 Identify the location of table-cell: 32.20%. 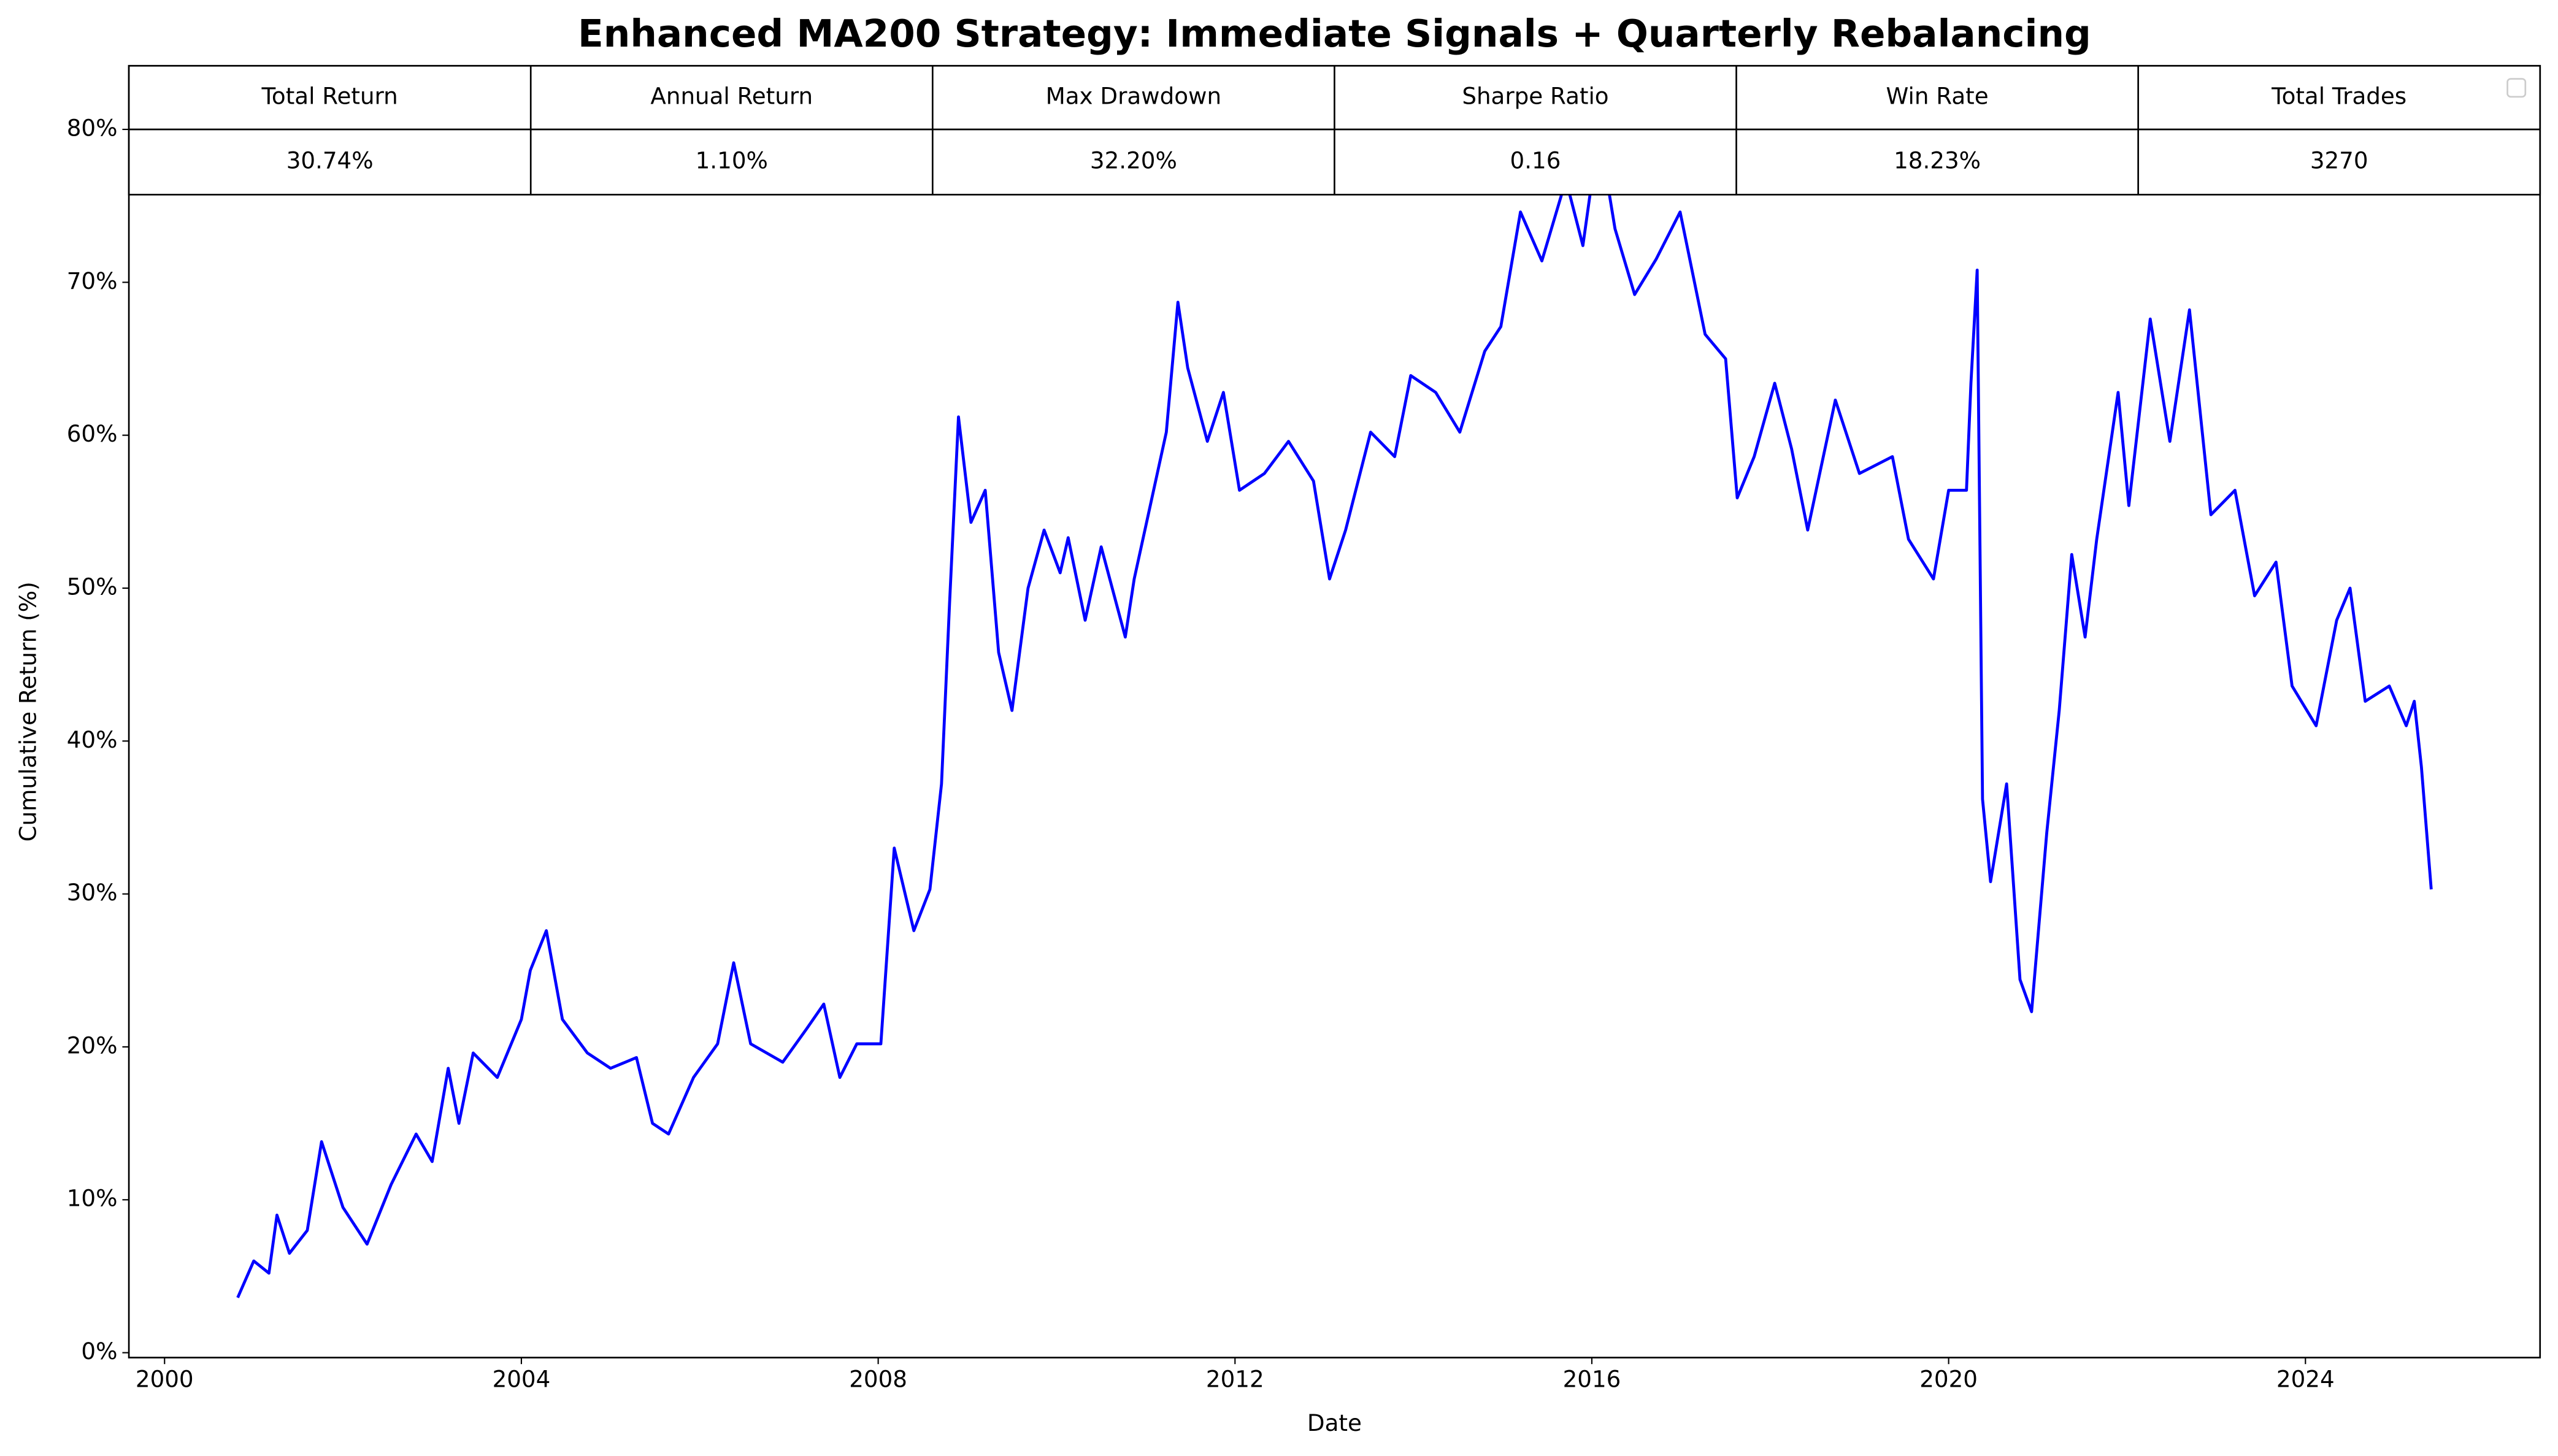
(1133, 160).